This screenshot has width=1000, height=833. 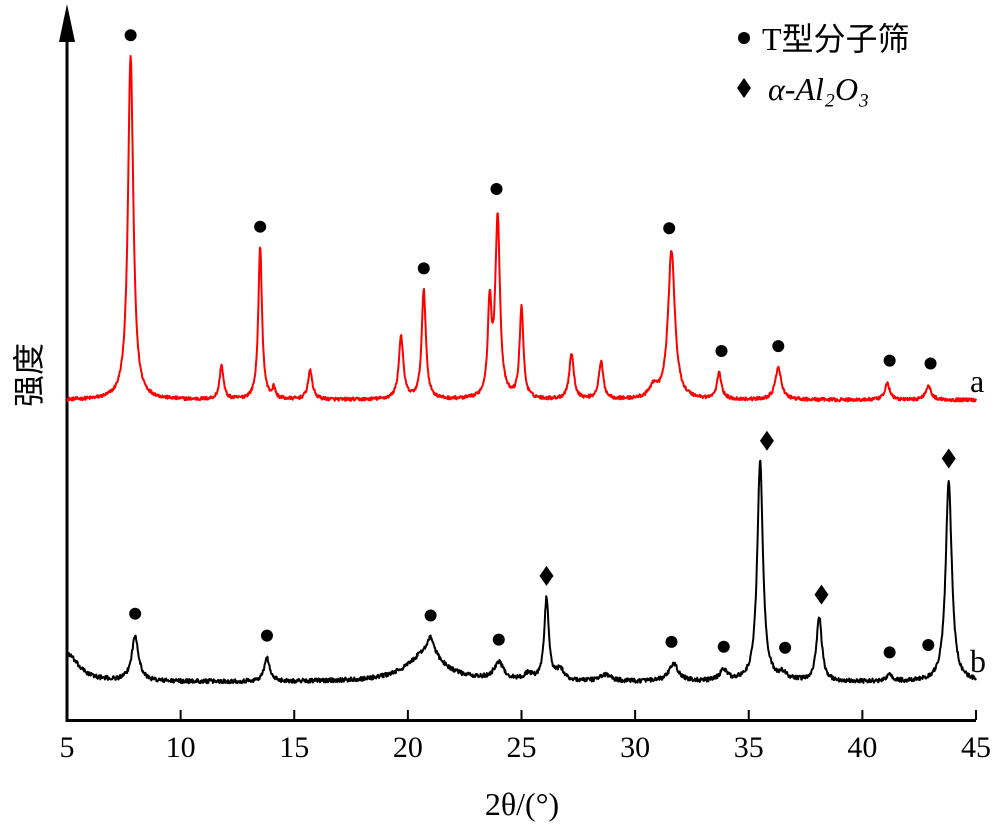 What do you see at coordinates (744, 88) in the screenshot?
I see `legend-diamond-icon` at bounding box center [744, 88].